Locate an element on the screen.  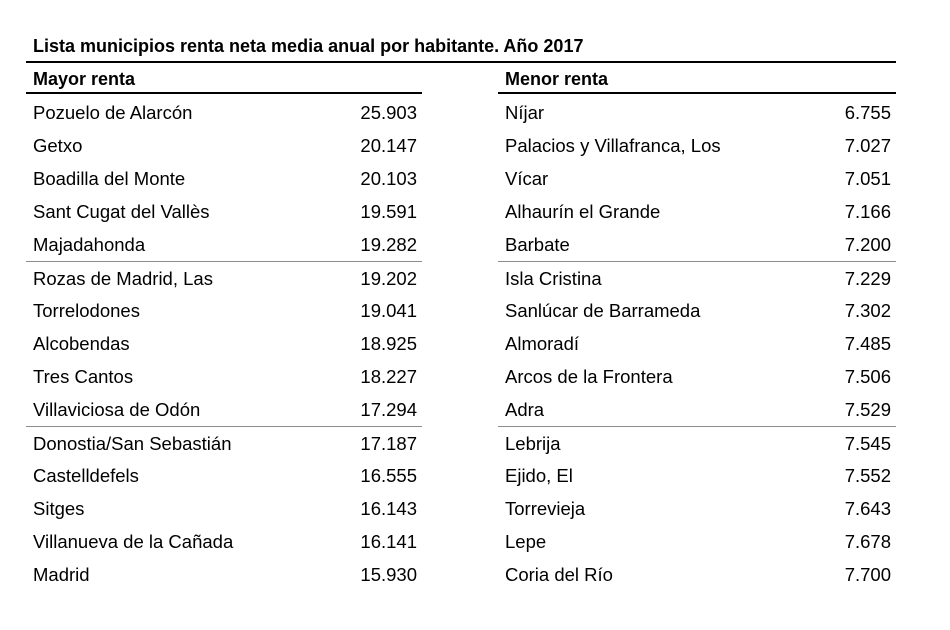
table-row: Getxo 20.147 is located at coordinates (224, 145).